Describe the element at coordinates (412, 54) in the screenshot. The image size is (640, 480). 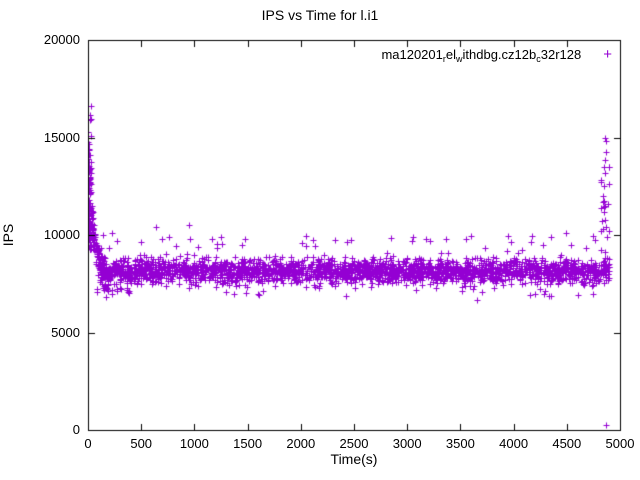
I see `legend-label-part: ma120201` at that location.